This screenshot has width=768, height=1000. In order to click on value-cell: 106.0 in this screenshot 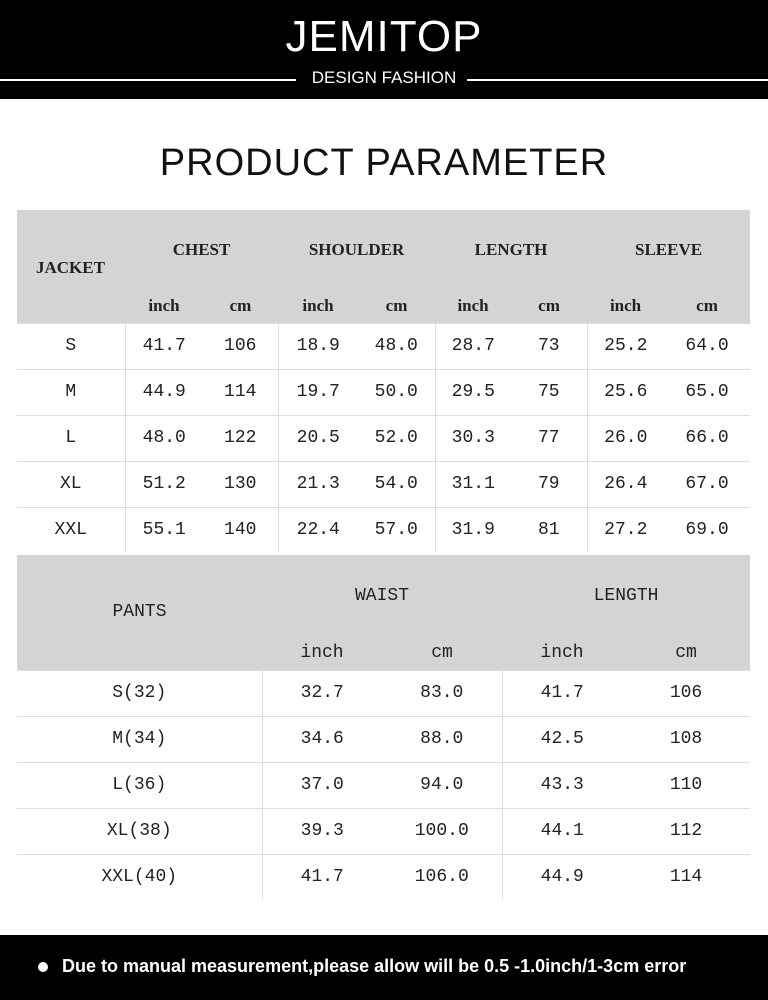, I will do `click(442, 876)`.